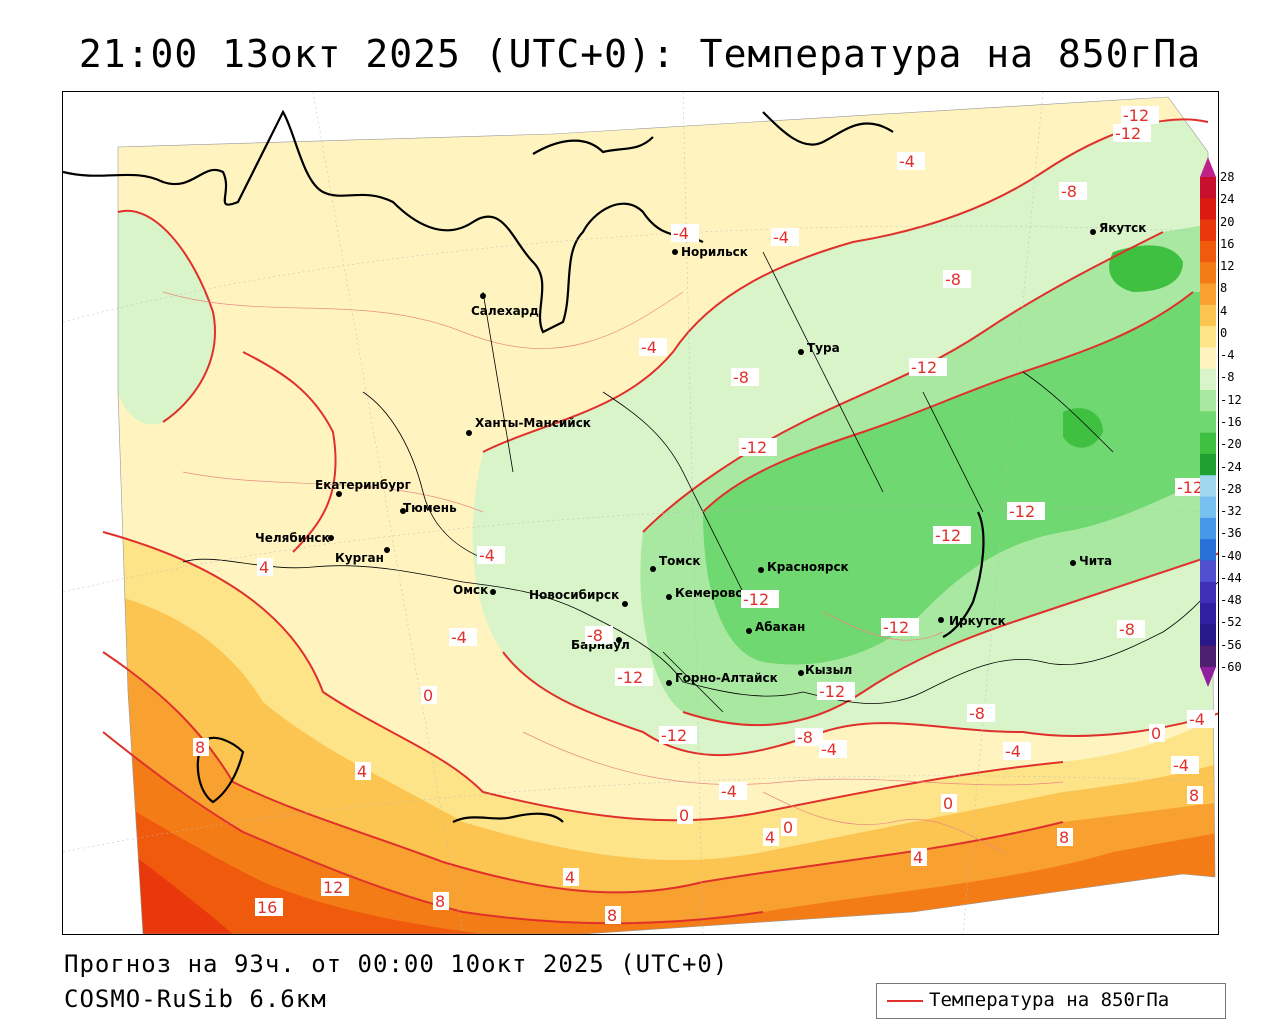 Image resolution: width=1280 pixels, height=1024 pixels. Describe the element at coordinates (1231, 399) in the screenshot. I see `colorbar-tick-label: -12` at that location.